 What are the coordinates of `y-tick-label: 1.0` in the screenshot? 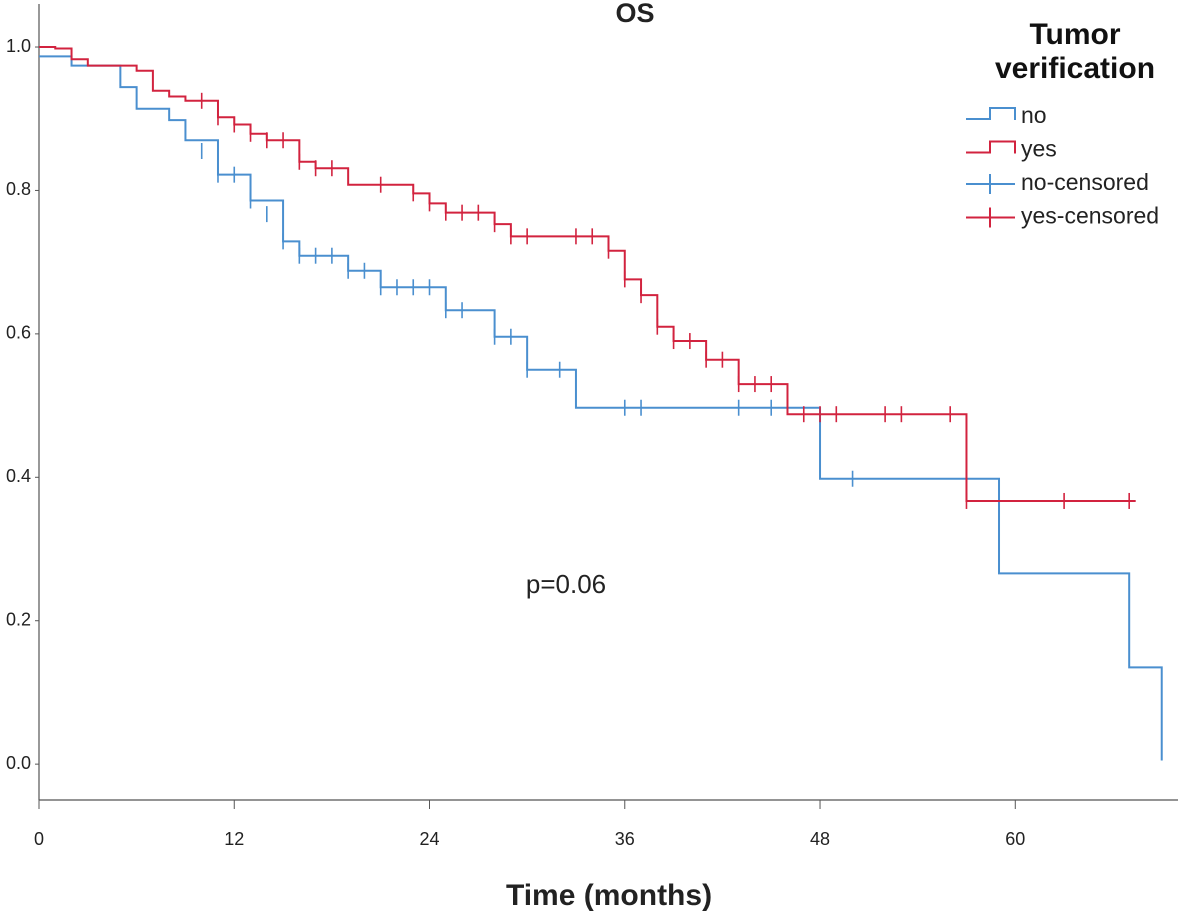 It's located at (18, 46).